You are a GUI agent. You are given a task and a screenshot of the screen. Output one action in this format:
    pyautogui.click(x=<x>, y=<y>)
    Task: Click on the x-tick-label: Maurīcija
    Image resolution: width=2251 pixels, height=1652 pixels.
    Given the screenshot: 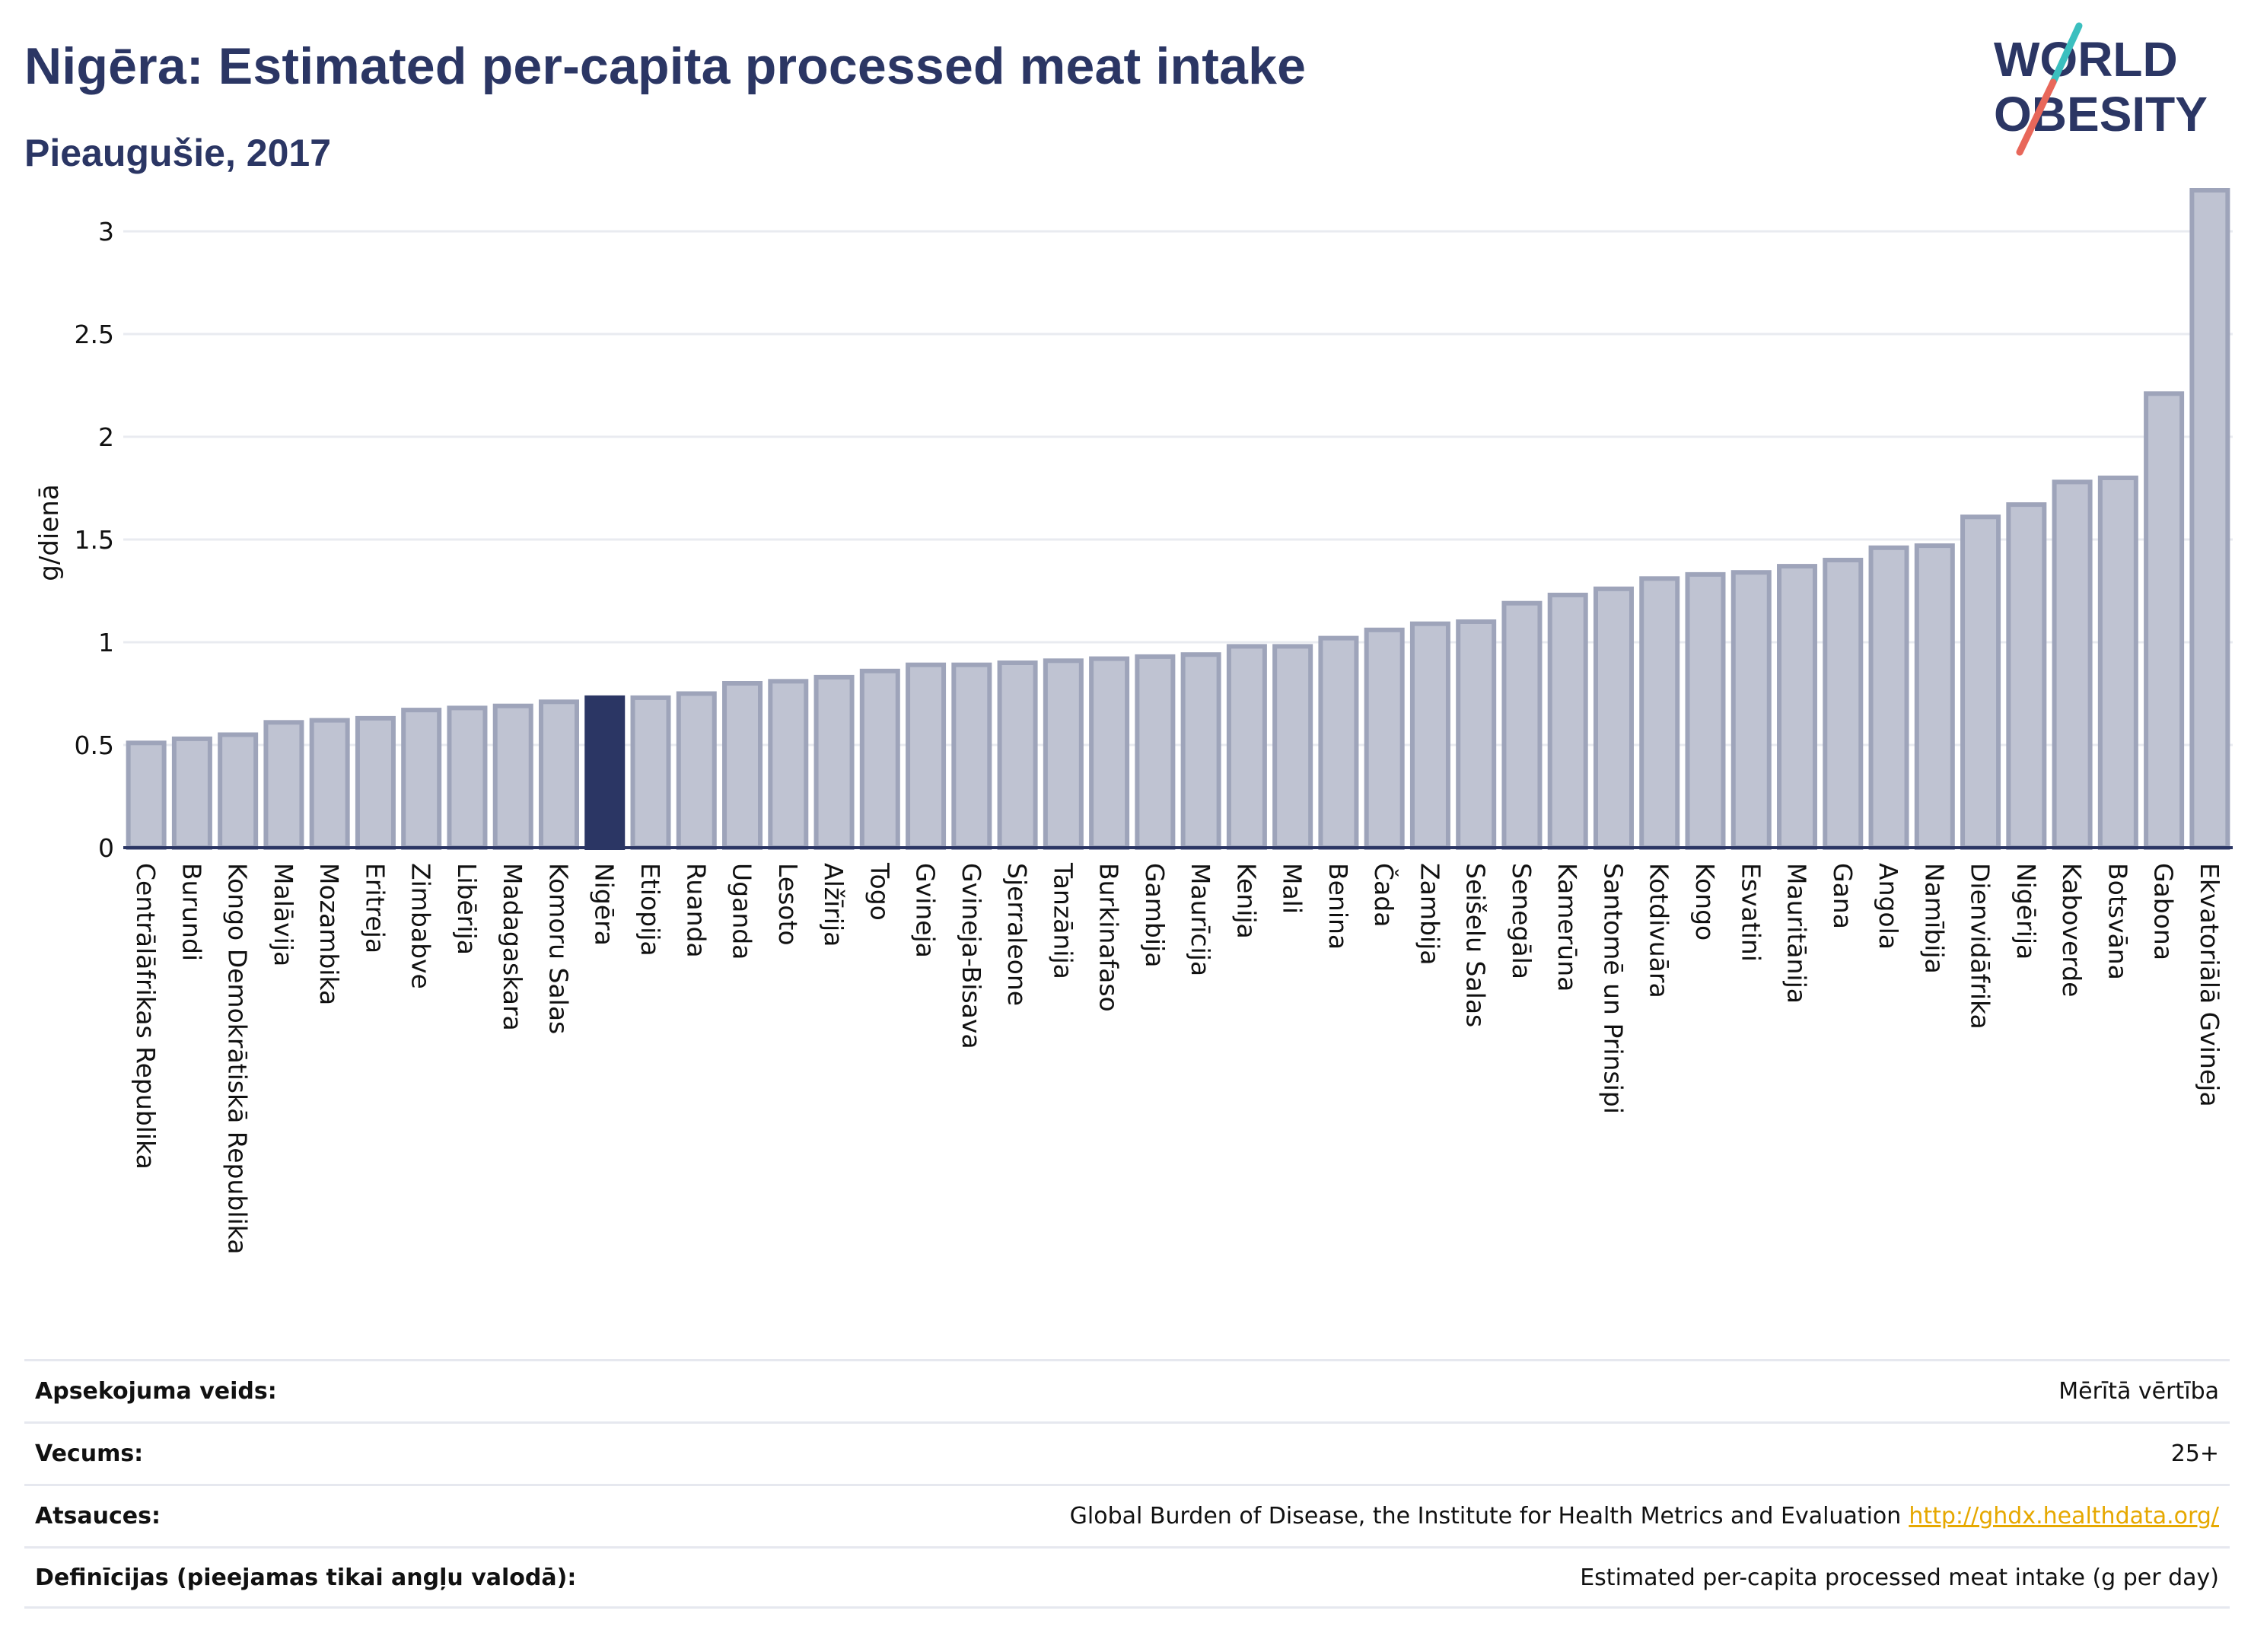 What is the action you would take?
    pyautogui.click(x=1200, y=919)
    